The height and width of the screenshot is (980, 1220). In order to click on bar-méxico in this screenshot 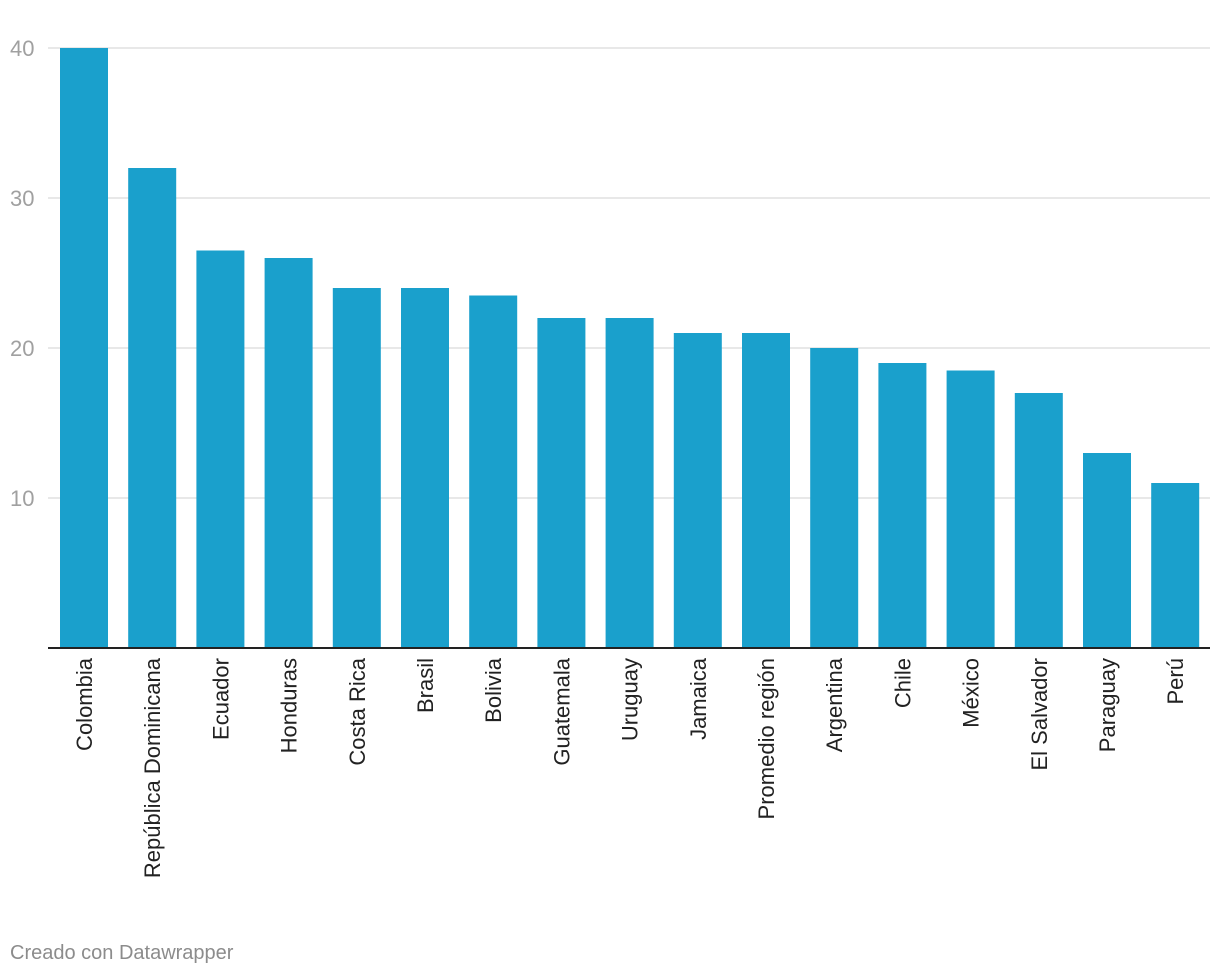, I will do `click(970, 509)`.